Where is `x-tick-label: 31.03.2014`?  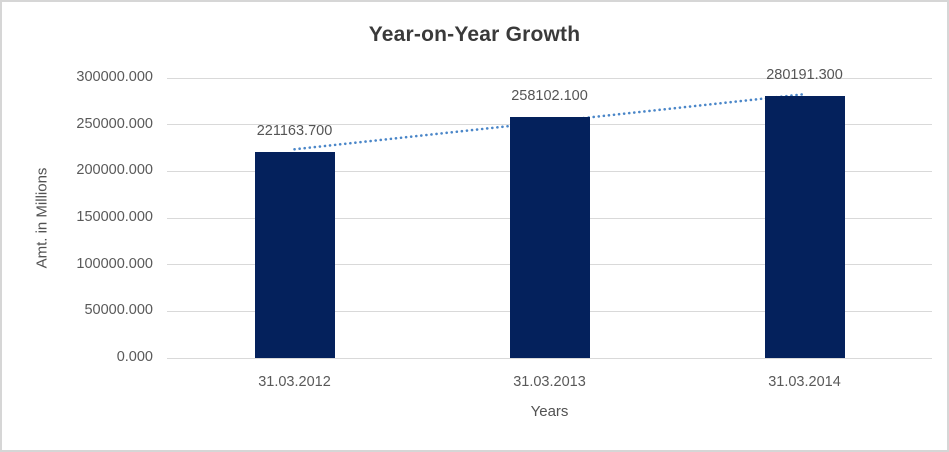 x-tick-label: 31.03.2014 is located at coordinates (804, 382).